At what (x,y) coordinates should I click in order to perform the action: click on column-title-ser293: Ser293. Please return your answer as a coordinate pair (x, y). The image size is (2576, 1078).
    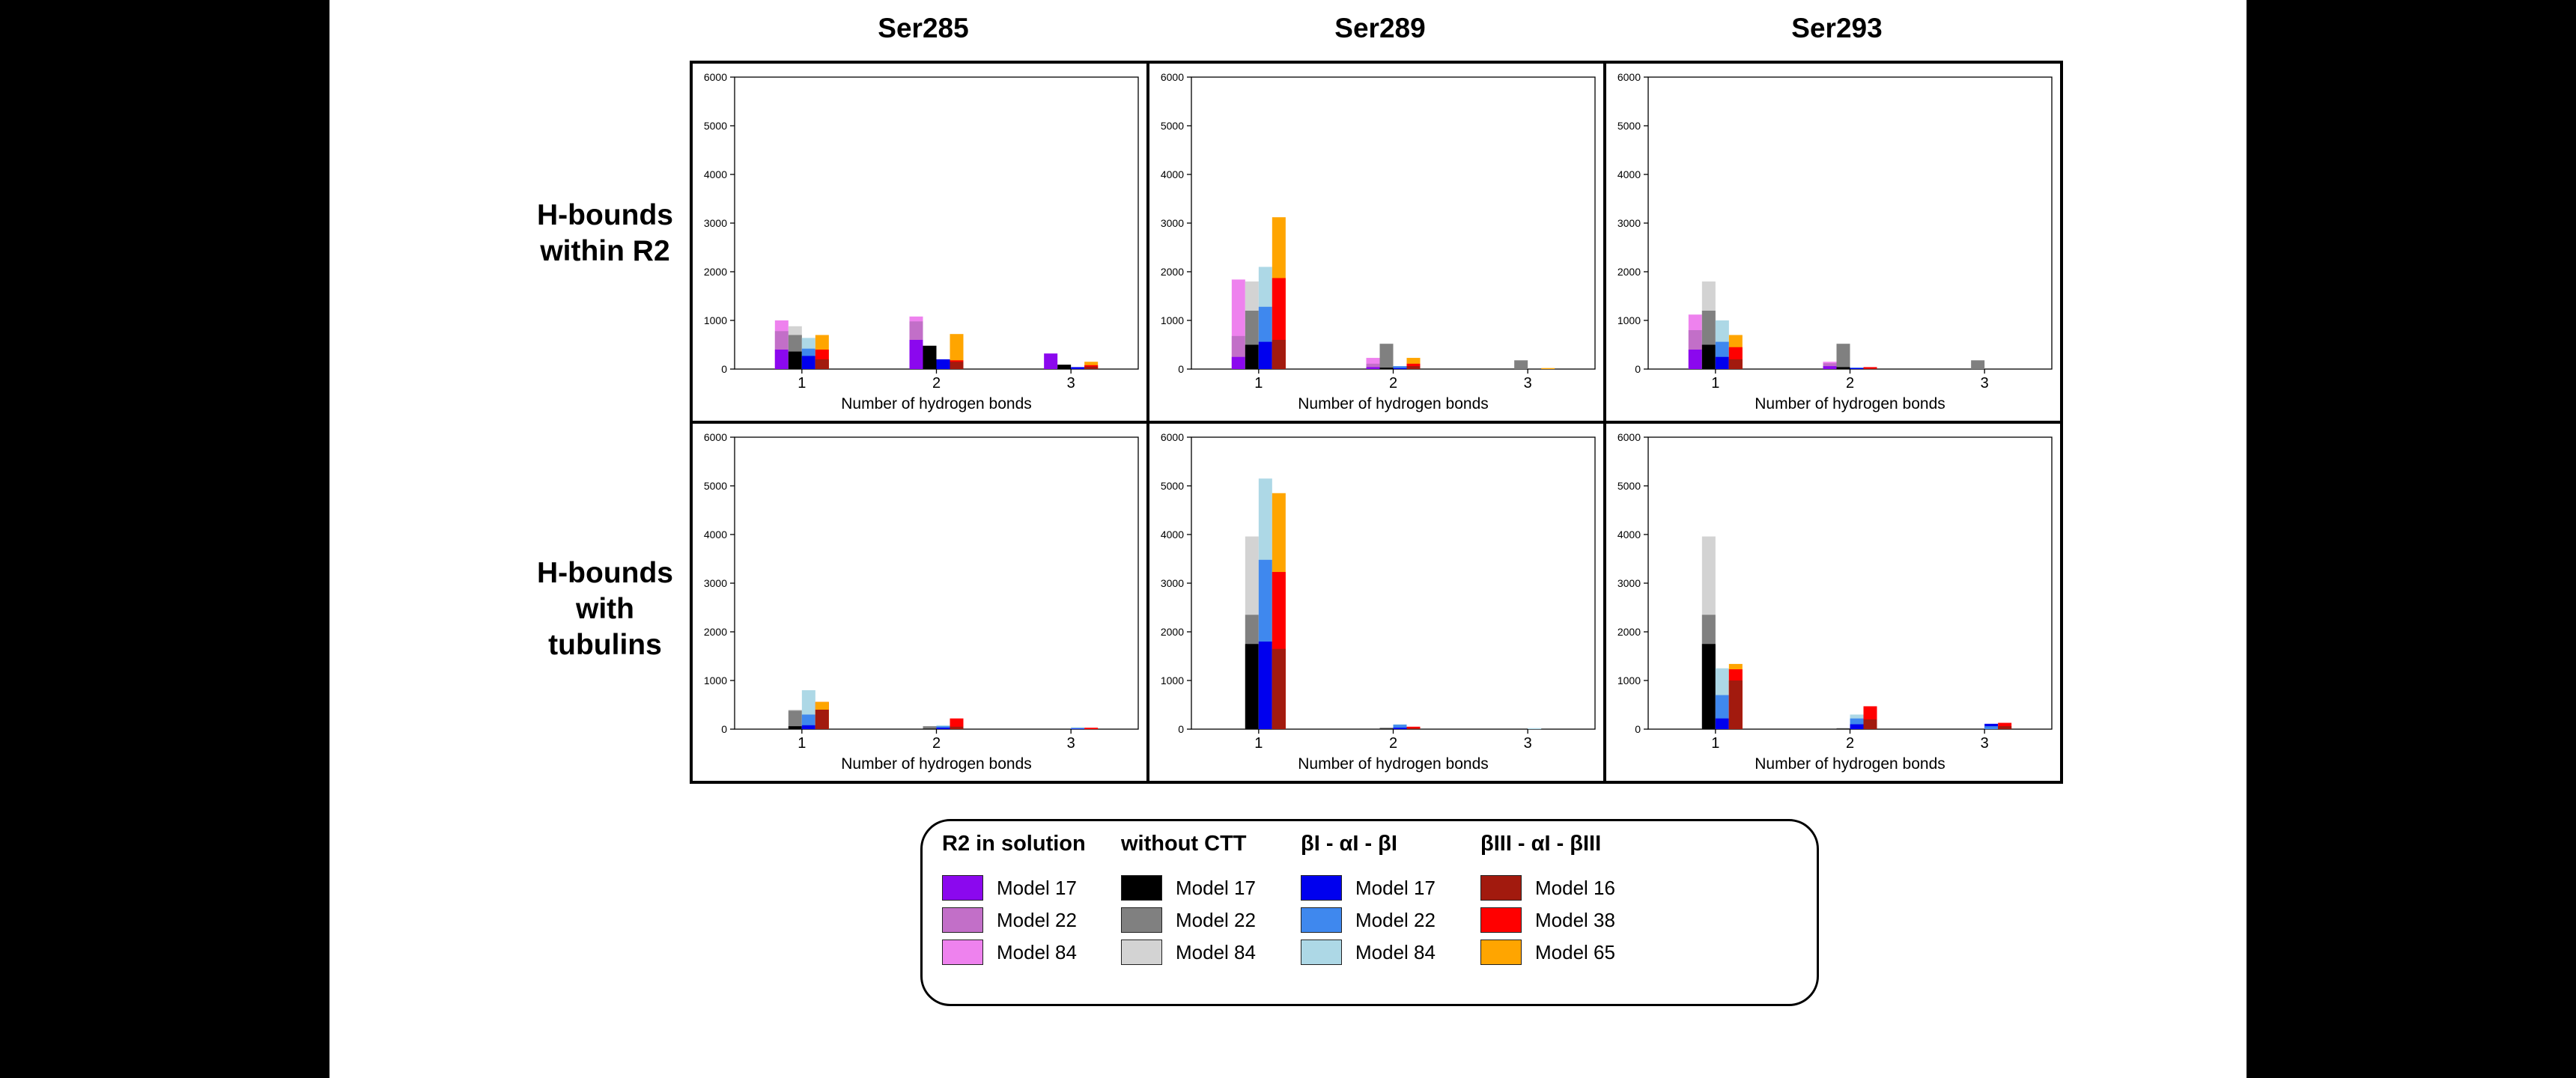
    Looking at the image, I should click on (1836, 28).